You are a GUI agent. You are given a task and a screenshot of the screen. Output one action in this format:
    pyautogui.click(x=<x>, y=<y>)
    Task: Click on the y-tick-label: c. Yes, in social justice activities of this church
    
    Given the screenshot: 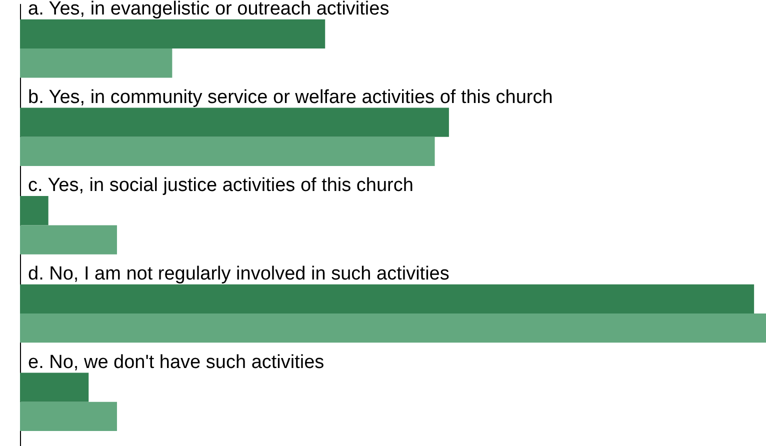 What is the action you would take?
    pyautogui.click(x=221, y=185)
    